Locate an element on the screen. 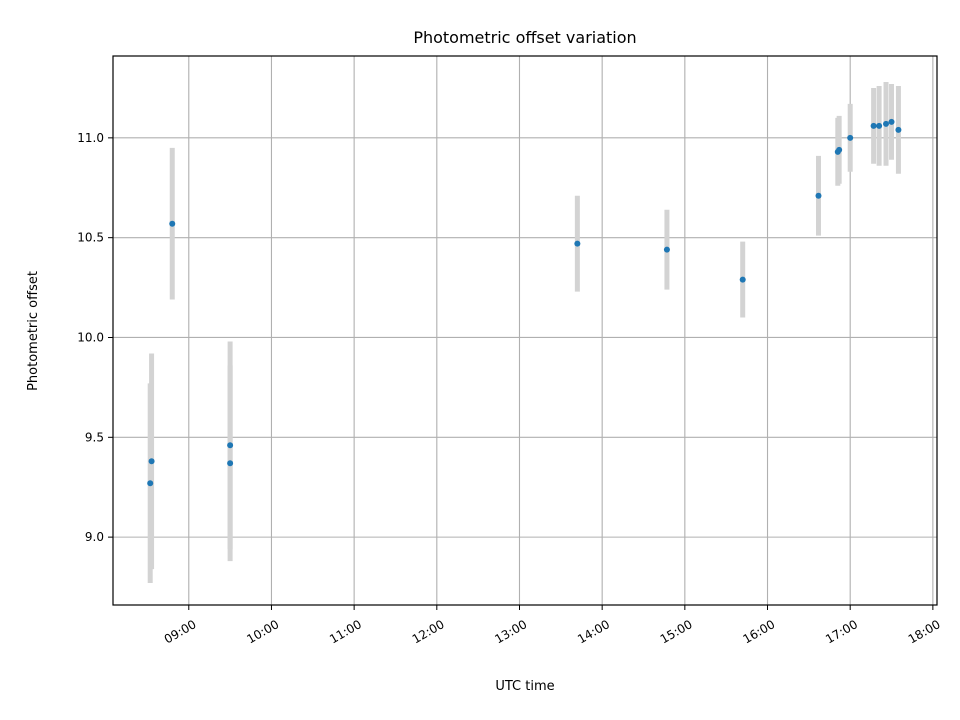  x-tick-label: 10:00 is located at coordinates (262, 631).